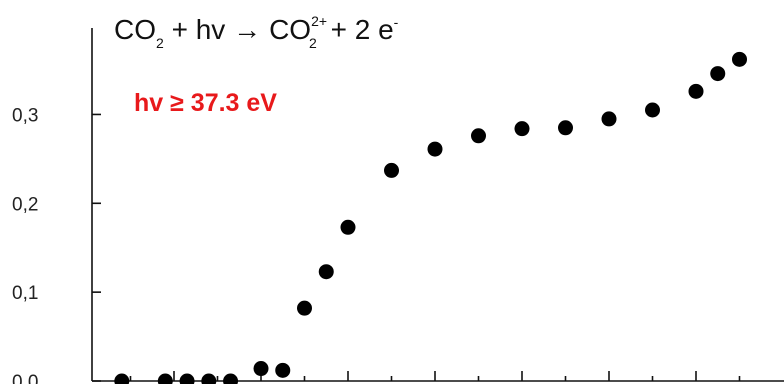 The width and height of the screenshot is (784, 384). I want to click on title-arrow: →, so click(247, 29).